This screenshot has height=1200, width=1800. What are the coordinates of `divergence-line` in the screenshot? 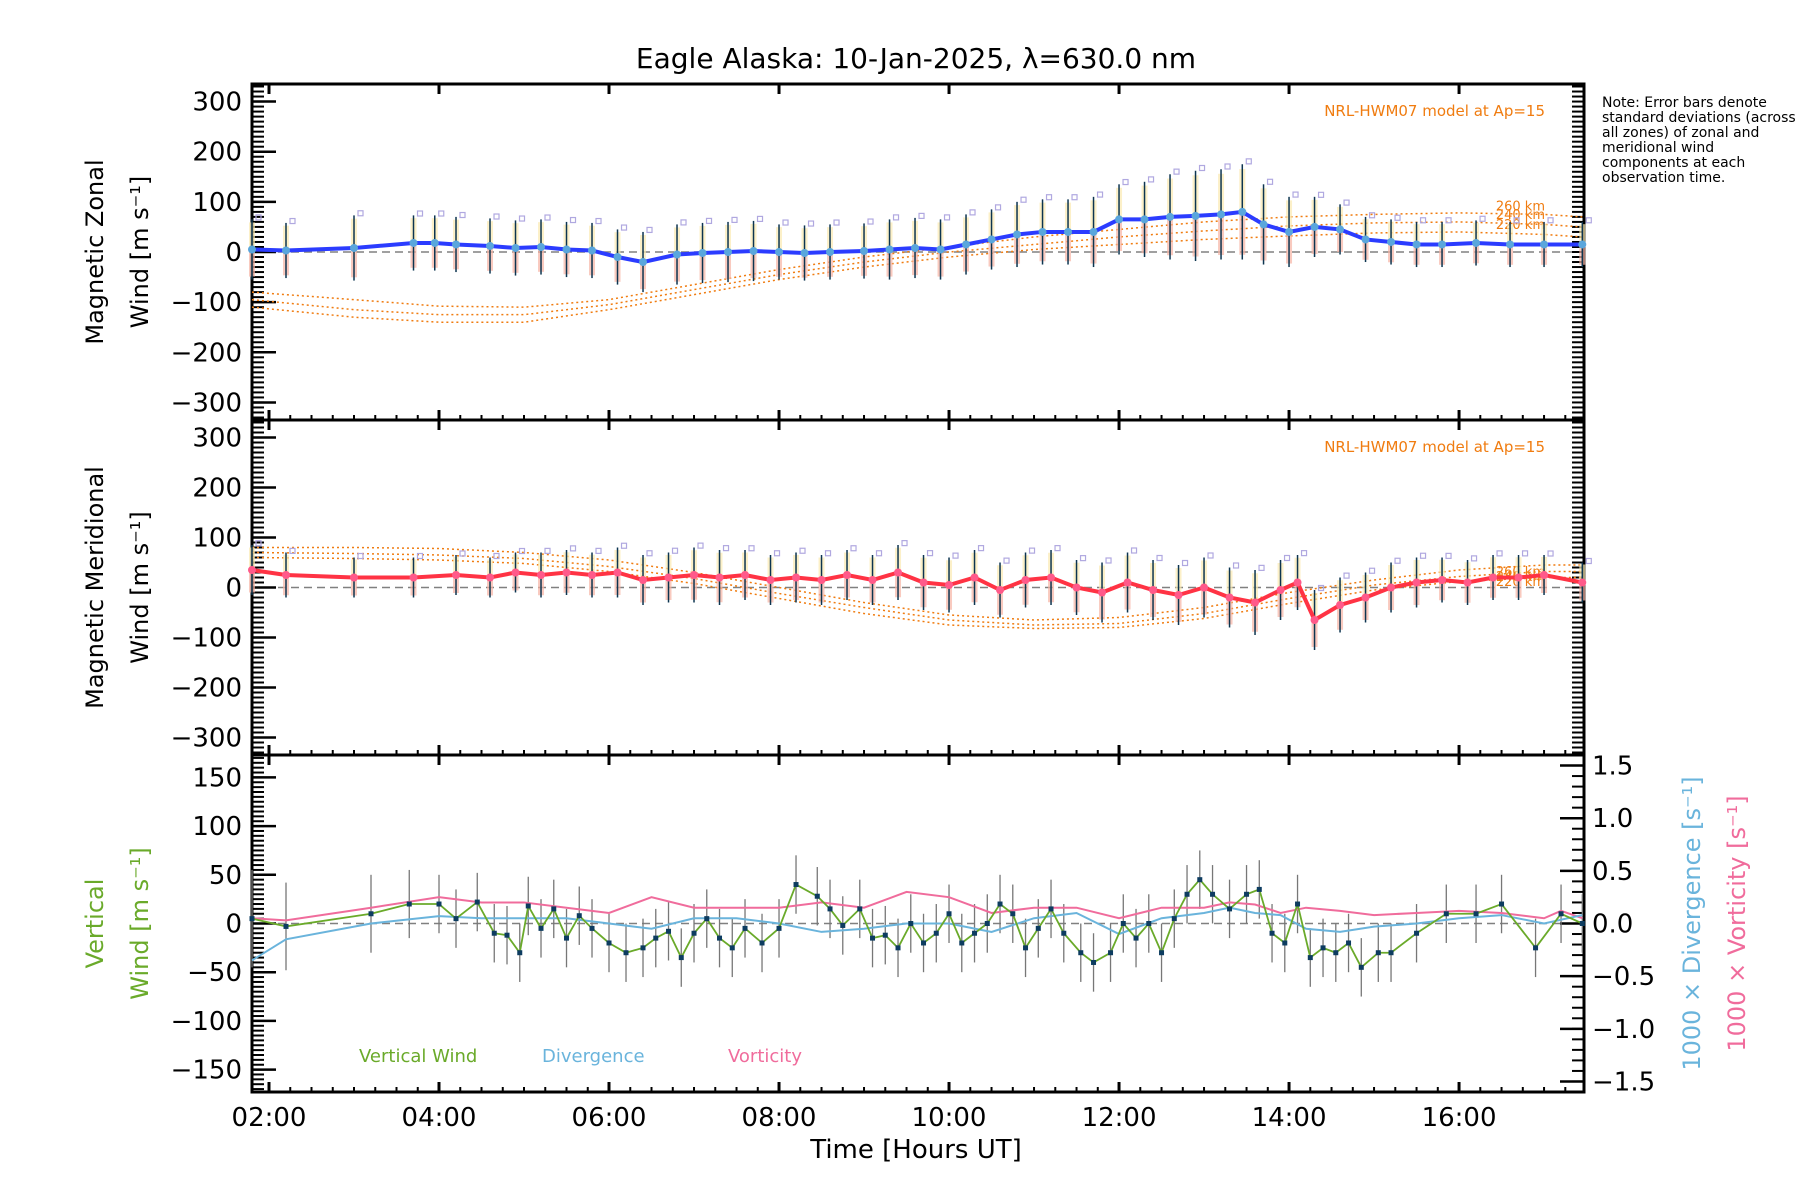 It's located at (917, 934).